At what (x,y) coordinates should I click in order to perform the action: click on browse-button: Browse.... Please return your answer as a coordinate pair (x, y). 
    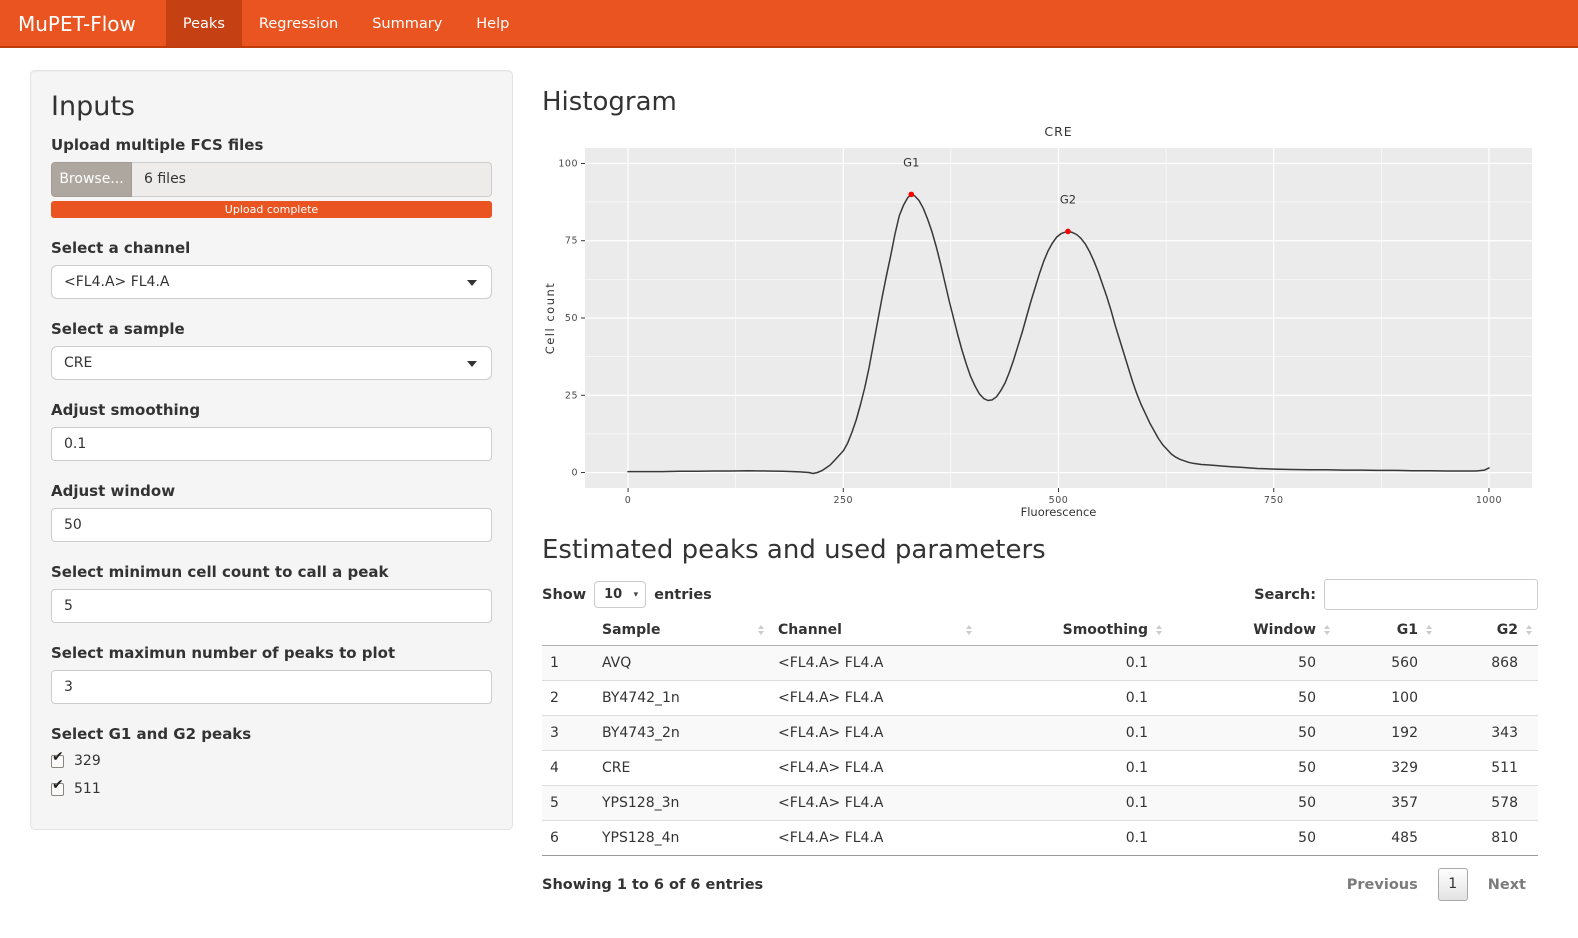
    Looking at the image, I should click on (91, 179).